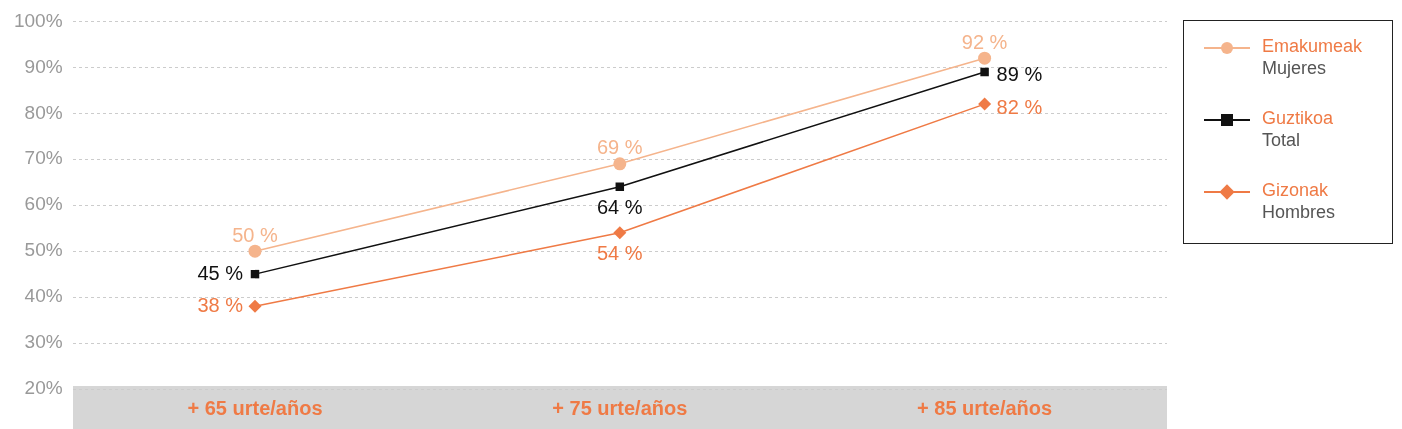 This screenshot has width=1402, height=429. I want to click on y-tick-label: 70%, so click(43, 158).